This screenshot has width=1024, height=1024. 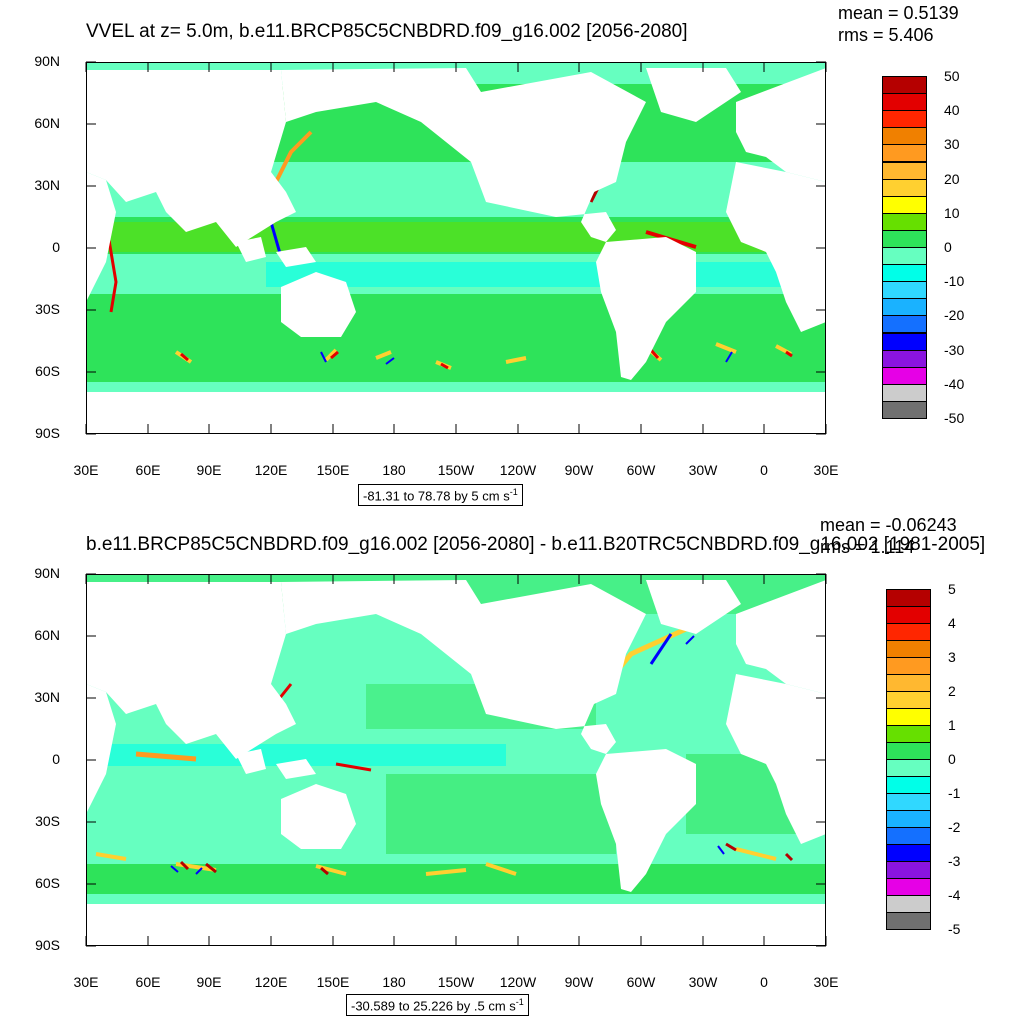 I want to click on top-rms-value: rms = 5.406, so click(x=886, y=35).